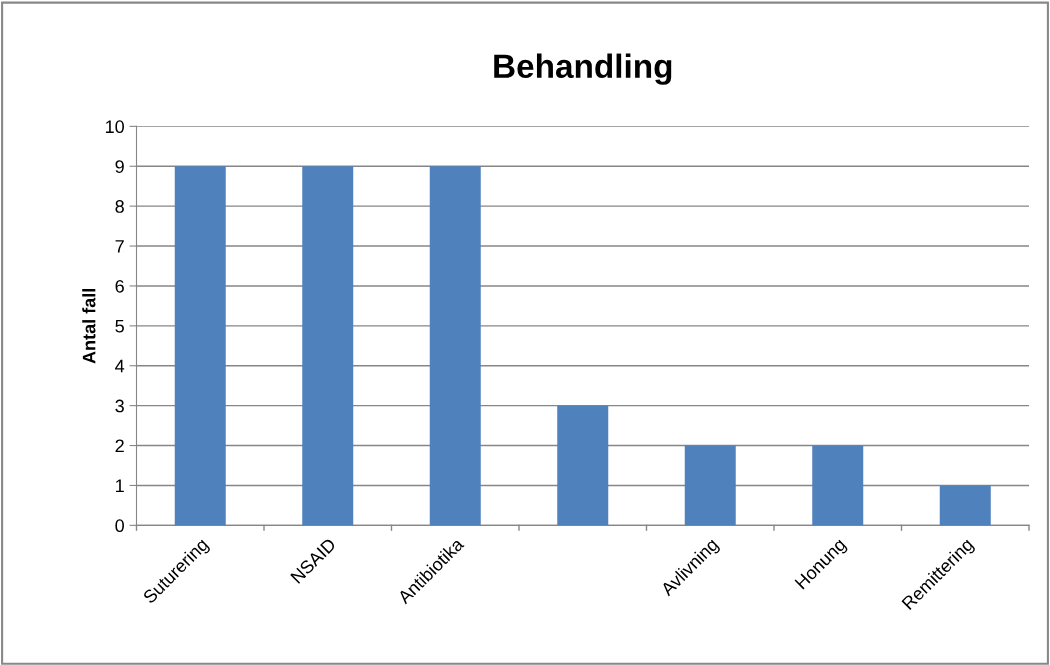 This screenshot has width=1050, height=665. What do you see at coordinates (583, 69) in the screenshot?
I see `chart-title: Behandling` at bounding box center [583, 69].